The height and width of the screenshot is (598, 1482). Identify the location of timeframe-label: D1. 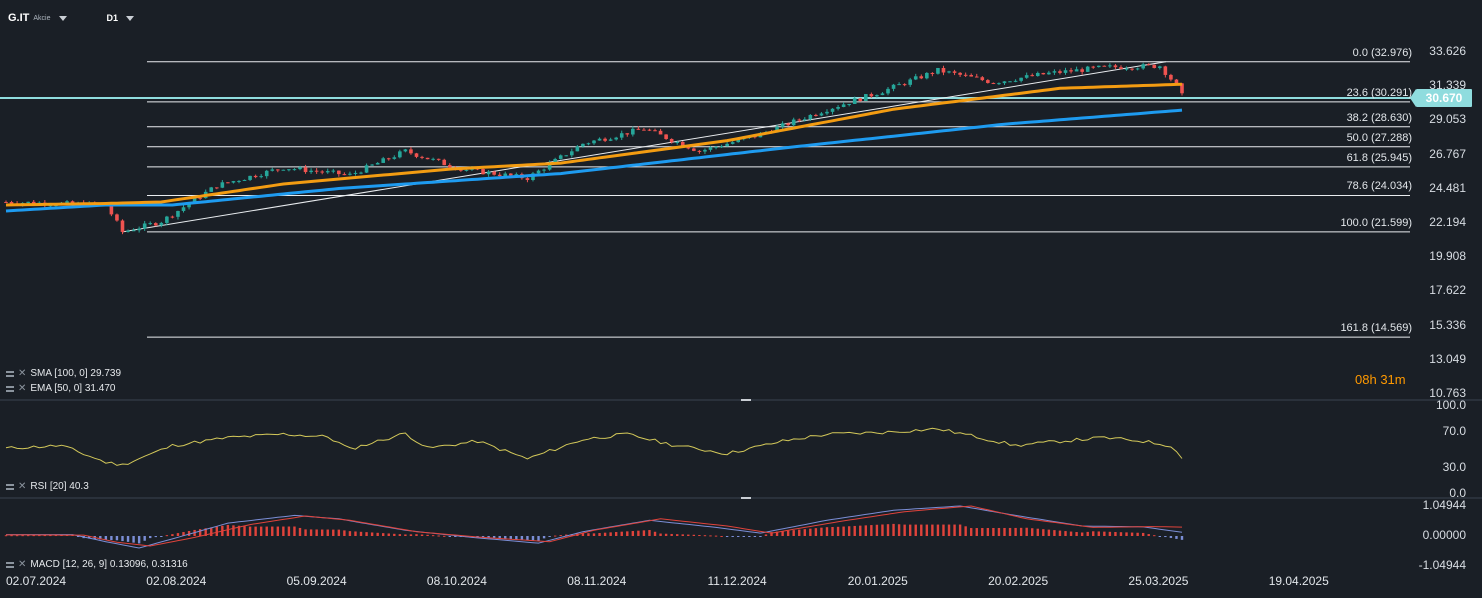
(112, 18).